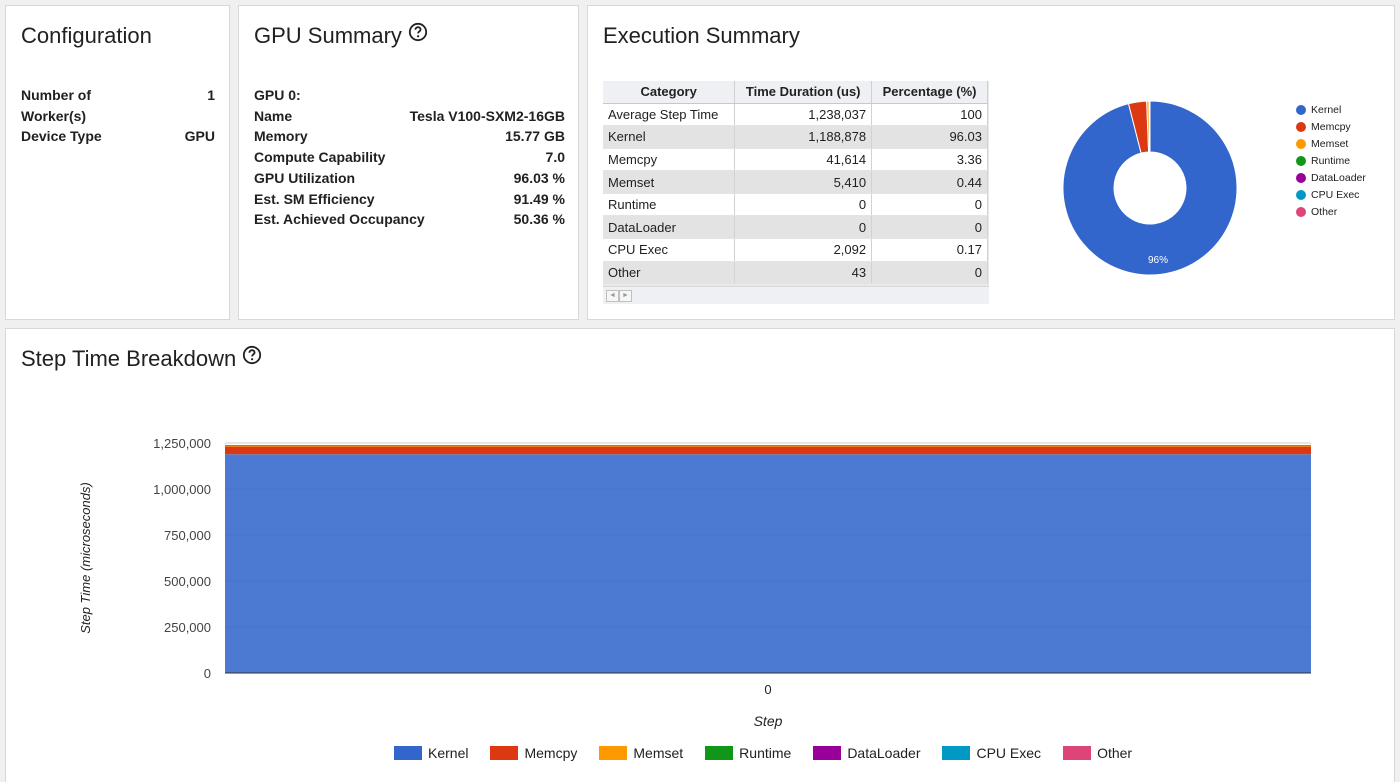  I want to click on table-row: Runtime 0 0, so click(795, 205).